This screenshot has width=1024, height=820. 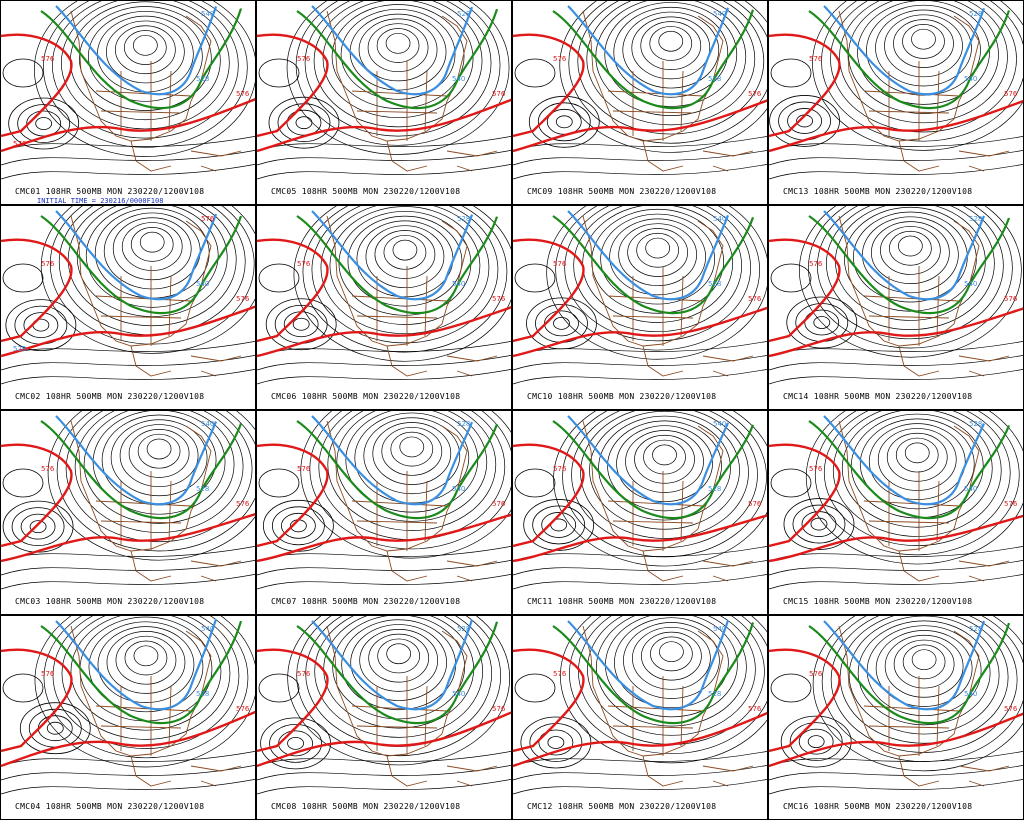 I want to click on geography, so click(x=668, y=501).